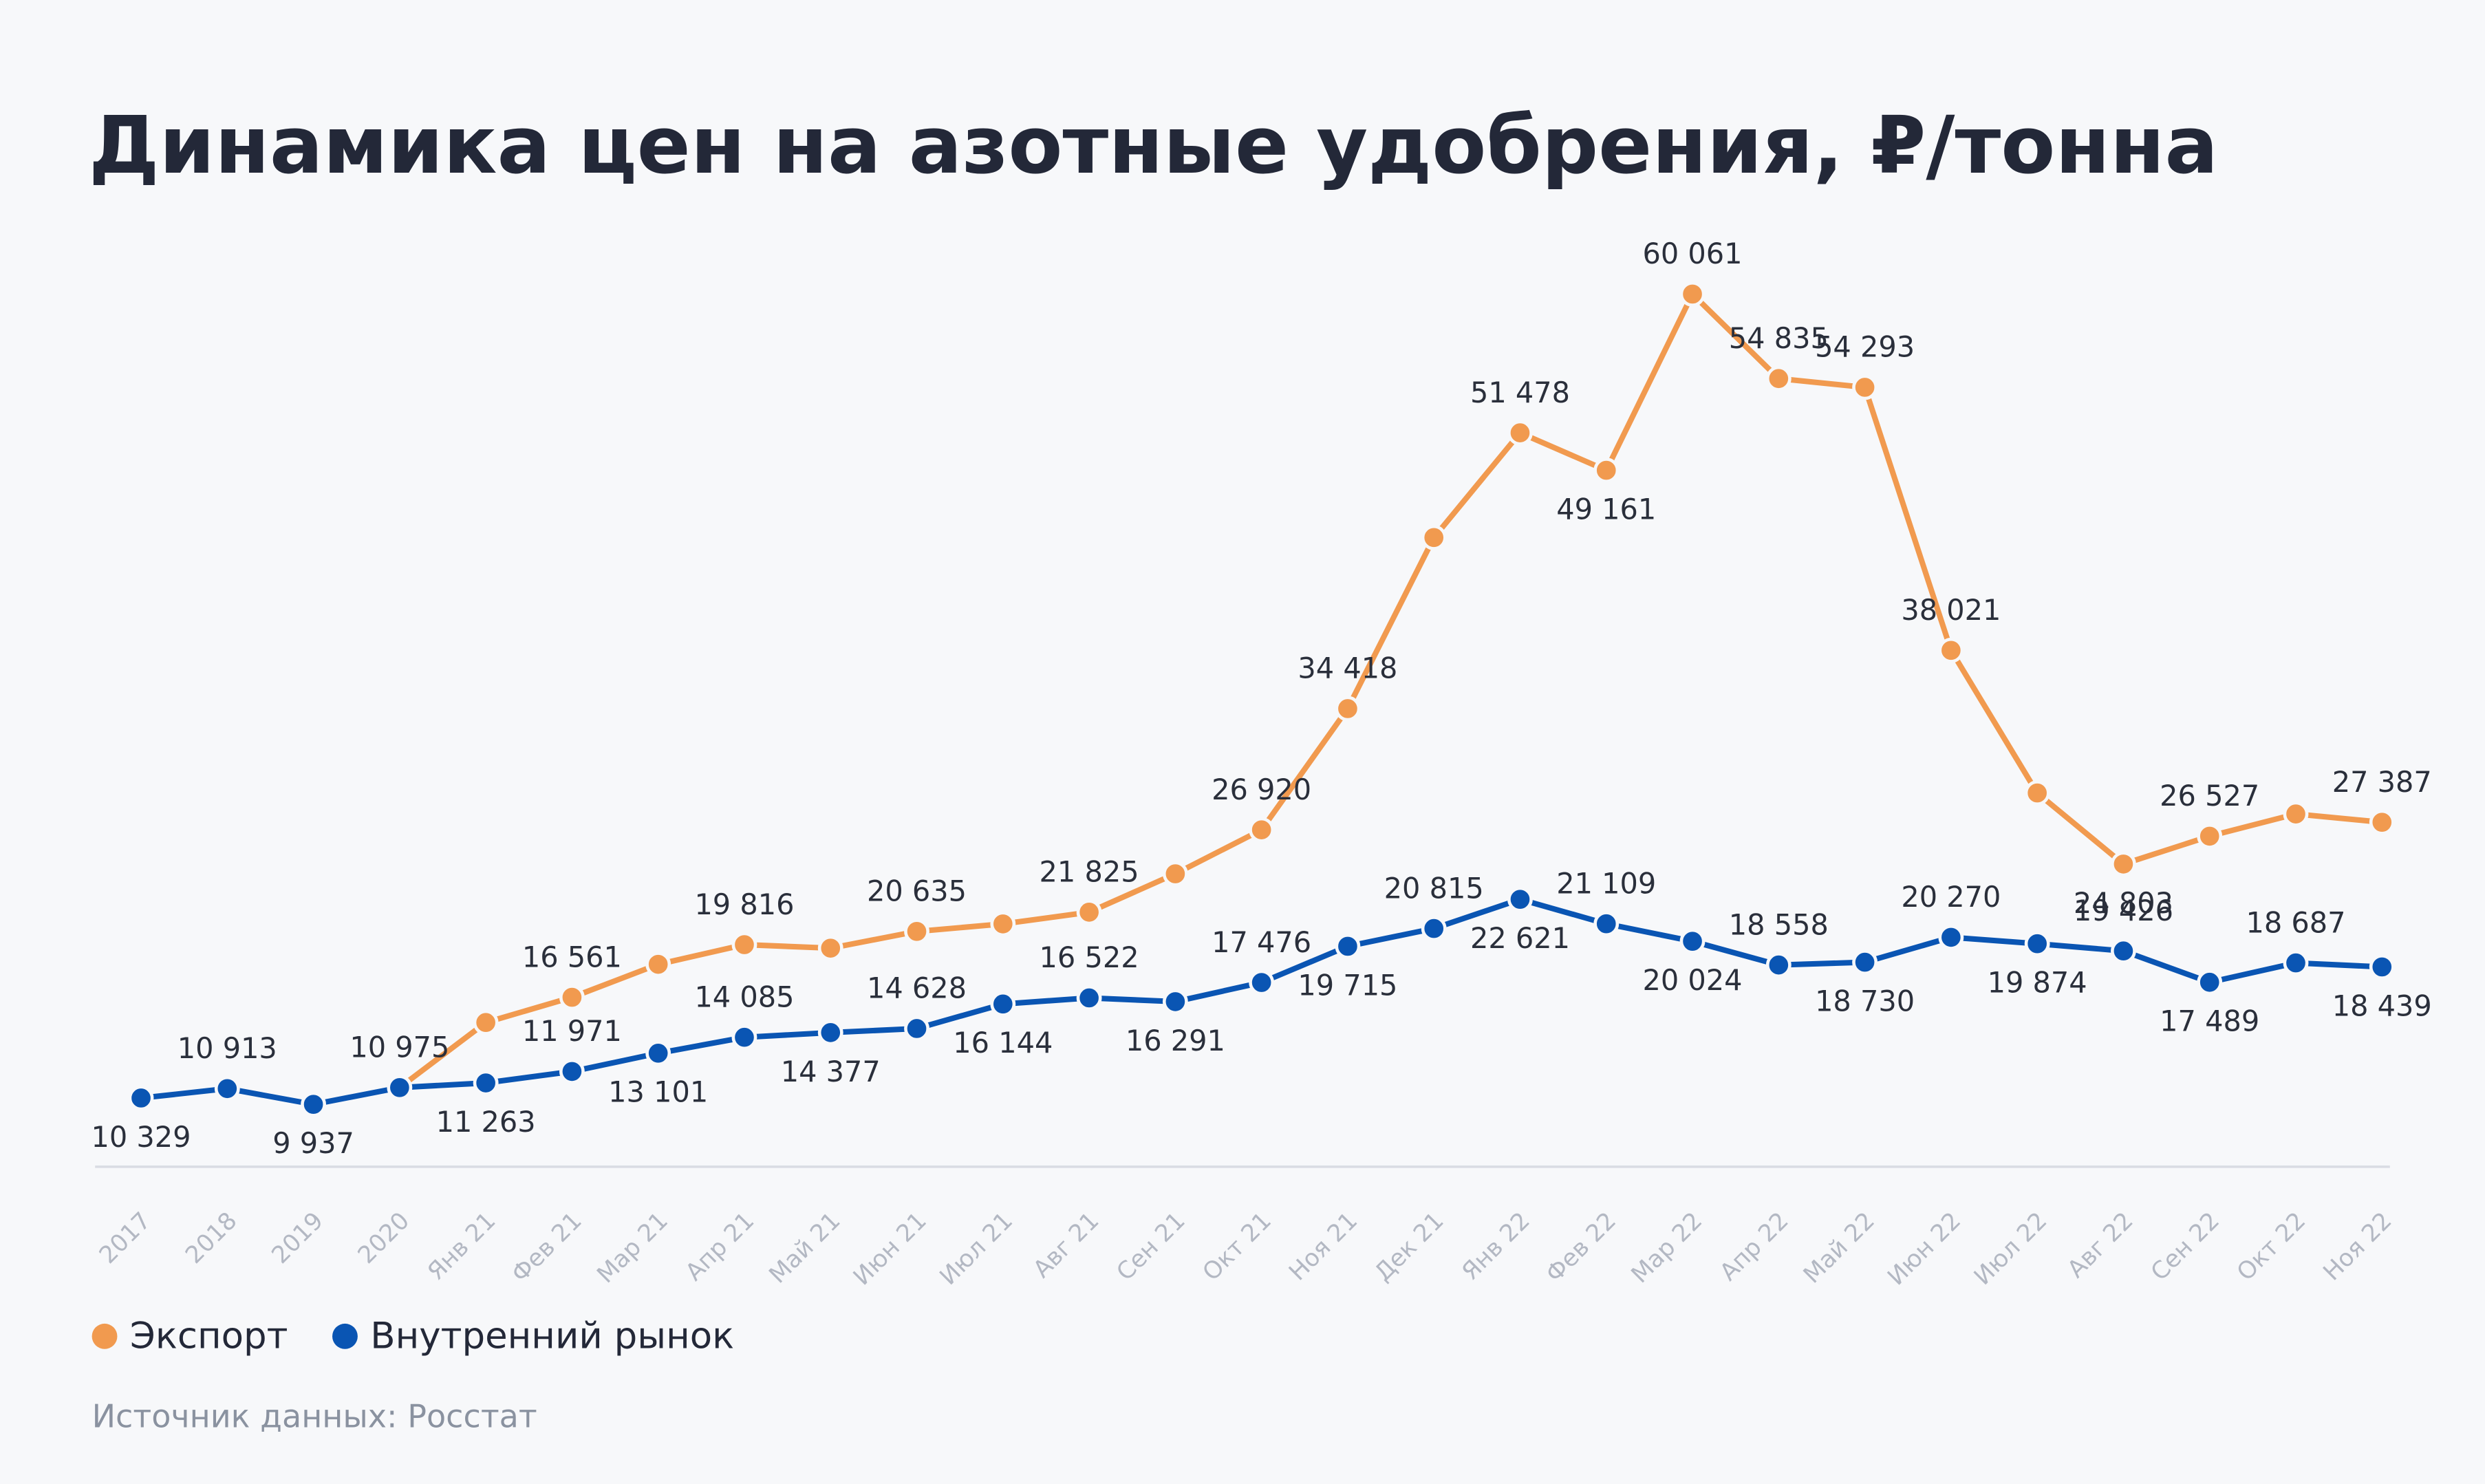  Describe the element at coordinates (917, 988) in the screenshot. I see `data-label: 14 628` at that location.